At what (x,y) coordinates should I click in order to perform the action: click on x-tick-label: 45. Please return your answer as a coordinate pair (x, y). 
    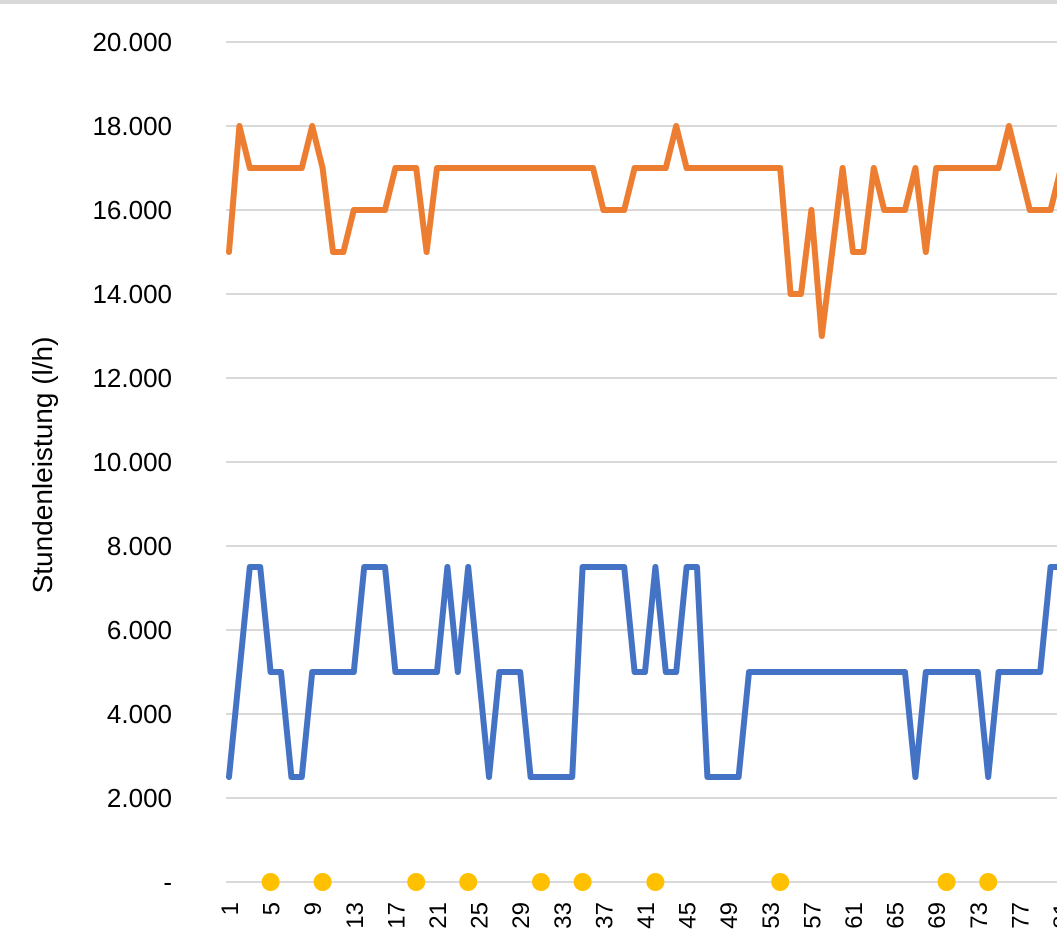
    Looking at the image, I should click on (688, 915).